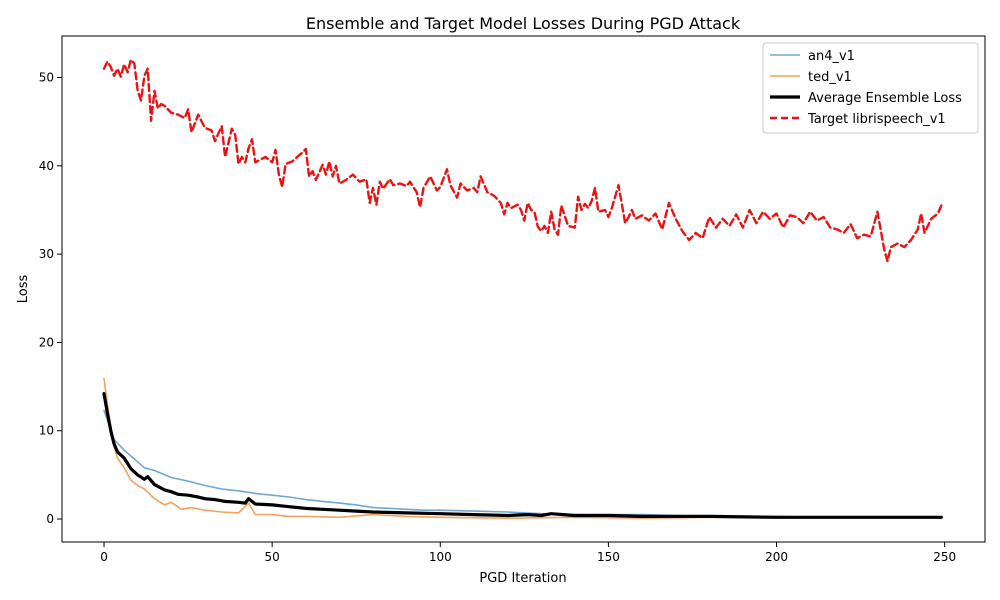 The width and height of the screenshot is (1000, 600). What do you see at coordinates (46, 254) in the screenshot?
I see `y-tick-label: 30` at bounding box center [46, 254].